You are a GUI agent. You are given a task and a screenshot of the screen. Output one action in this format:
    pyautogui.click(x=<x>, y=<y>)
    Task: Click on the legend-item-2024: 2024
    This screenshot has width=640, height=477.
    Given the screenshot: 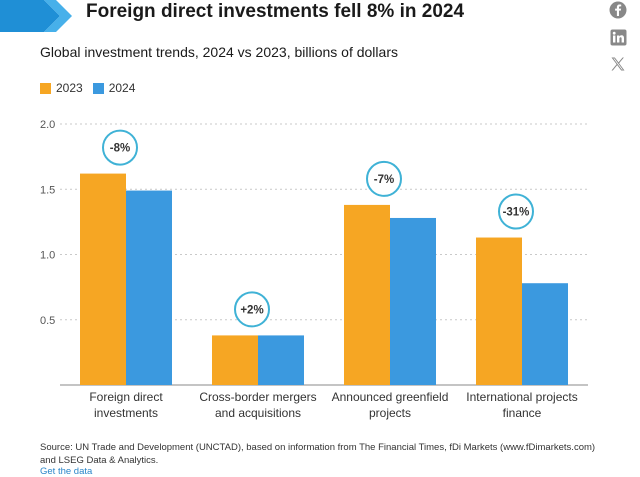 What is the action you would take?
    pyautogui.click(x=114, y=88)
    